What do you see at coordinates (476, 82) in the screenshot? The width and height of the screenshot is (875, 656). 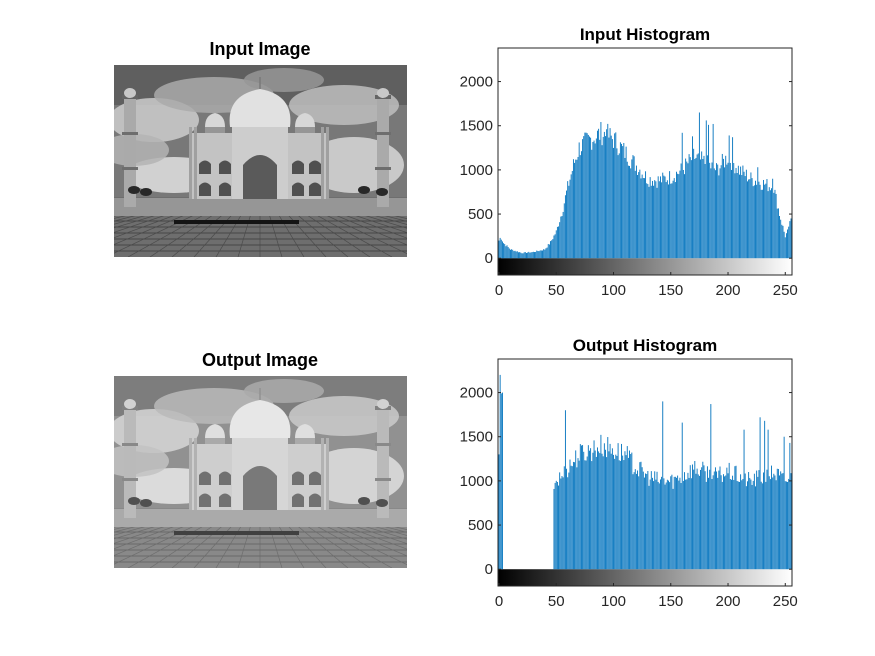 I see `y-tick-label: 2000` at bounding box center [476, 82].